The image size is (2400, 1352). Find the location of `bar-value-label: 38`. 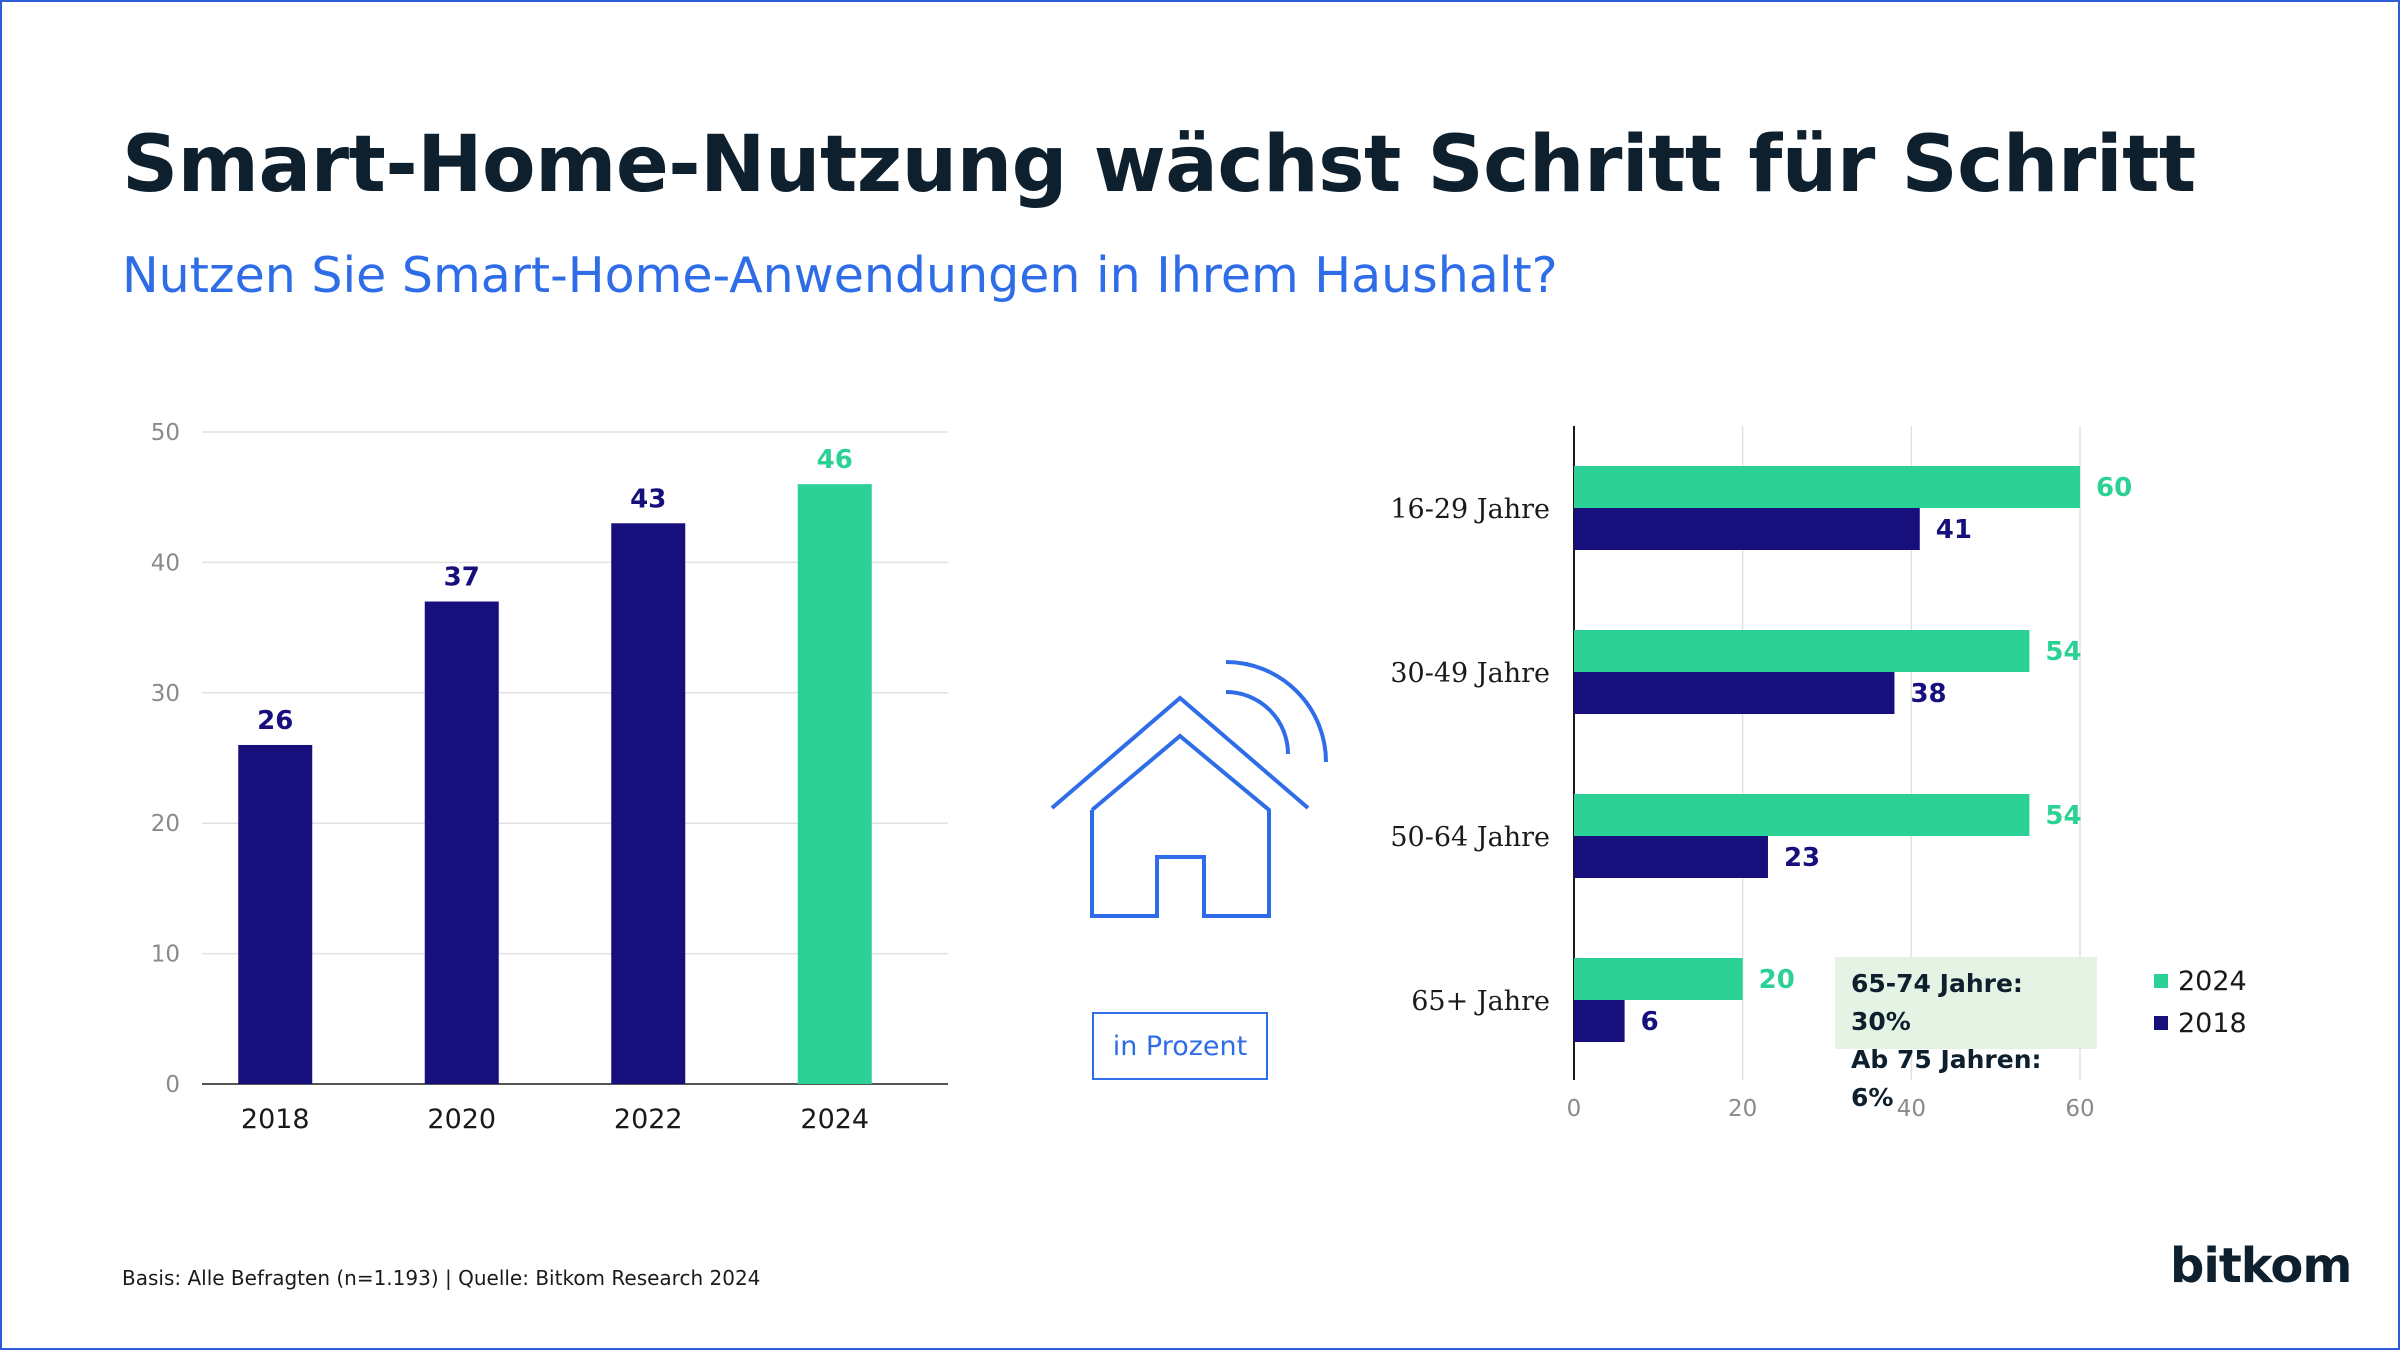

bar-value-label: 38 is located at coordinates (1928, 694).